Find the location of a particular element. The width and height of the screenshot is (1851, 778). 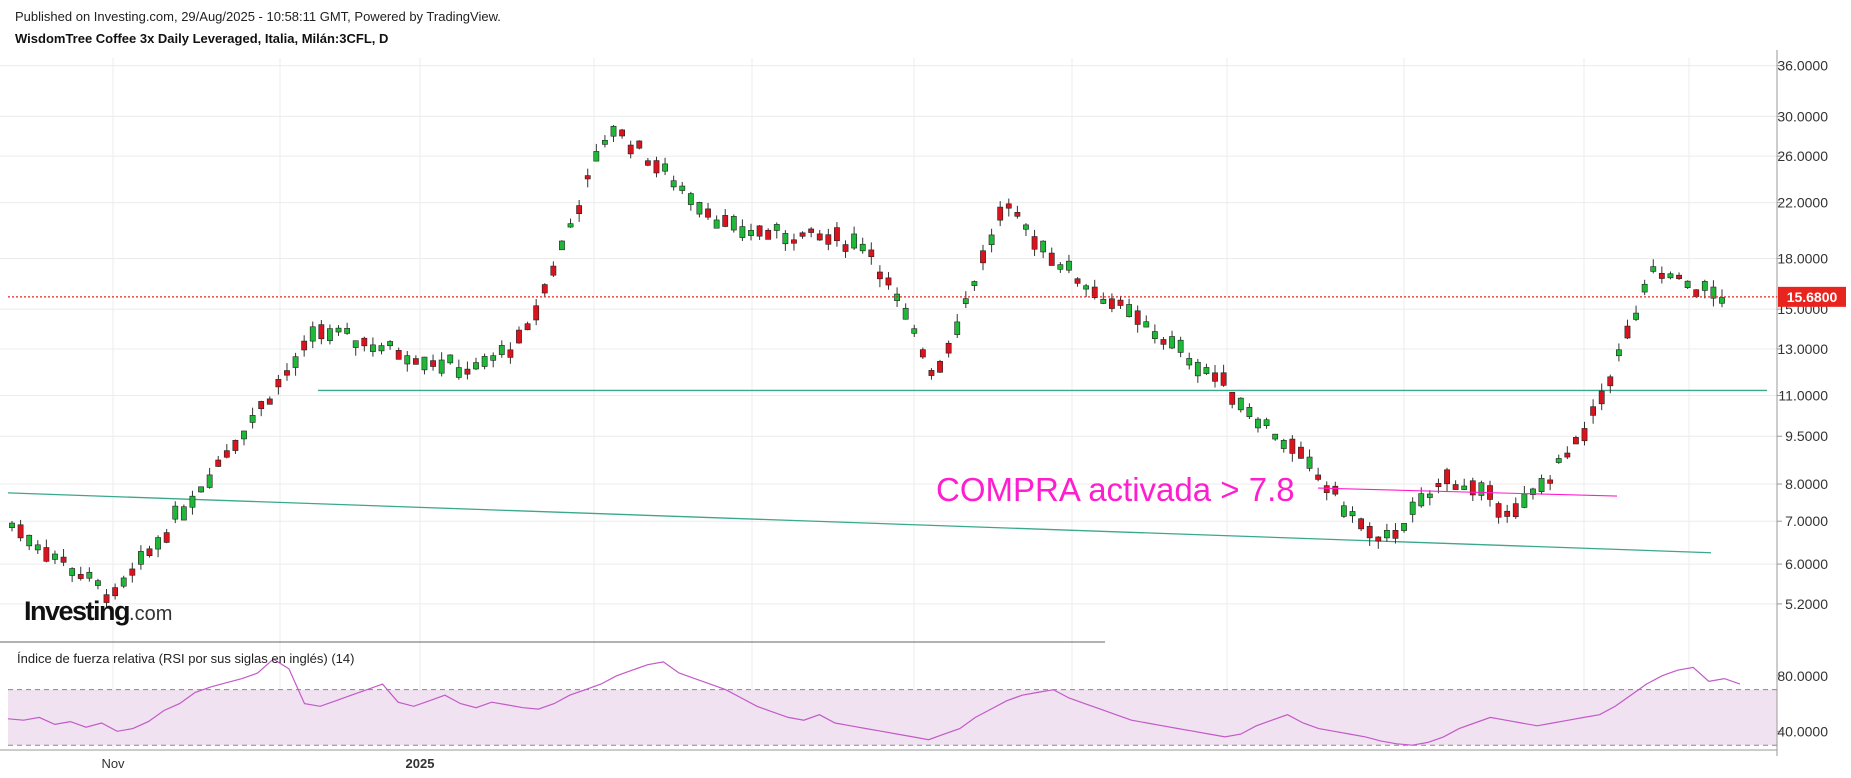

rsi-tick-label: 40.0000 is located at coordinates (1802, 731).